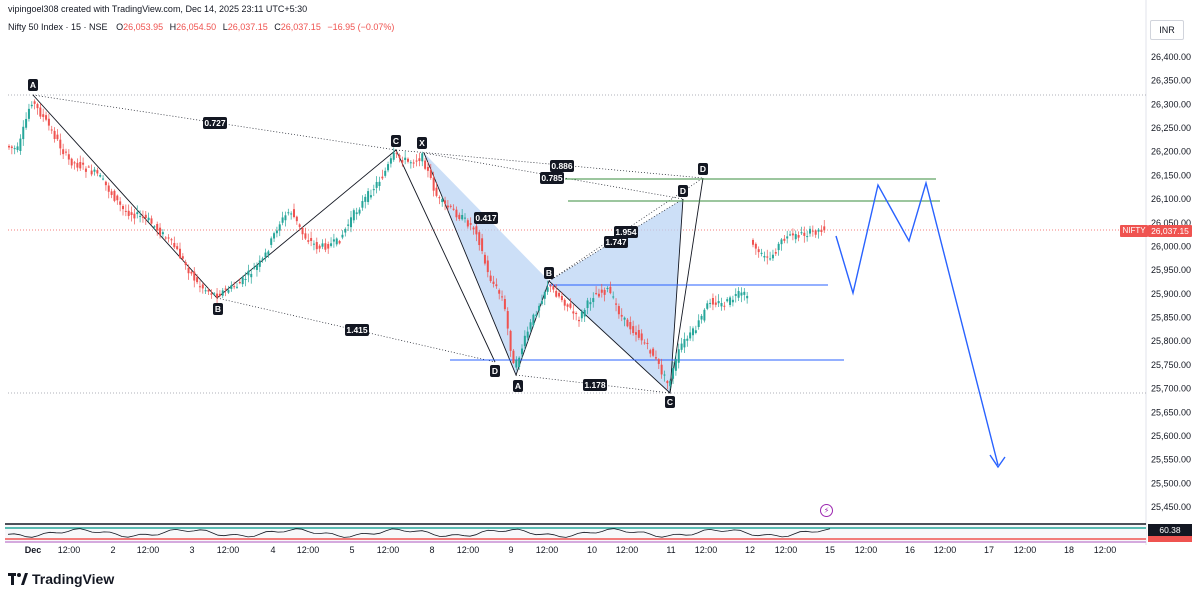 The width and height of the screenshot is (1200, 599). What do you see at coordinates (225, 27) in the screenshot?
I see `low-key: L` at bounding box center [225, 27].